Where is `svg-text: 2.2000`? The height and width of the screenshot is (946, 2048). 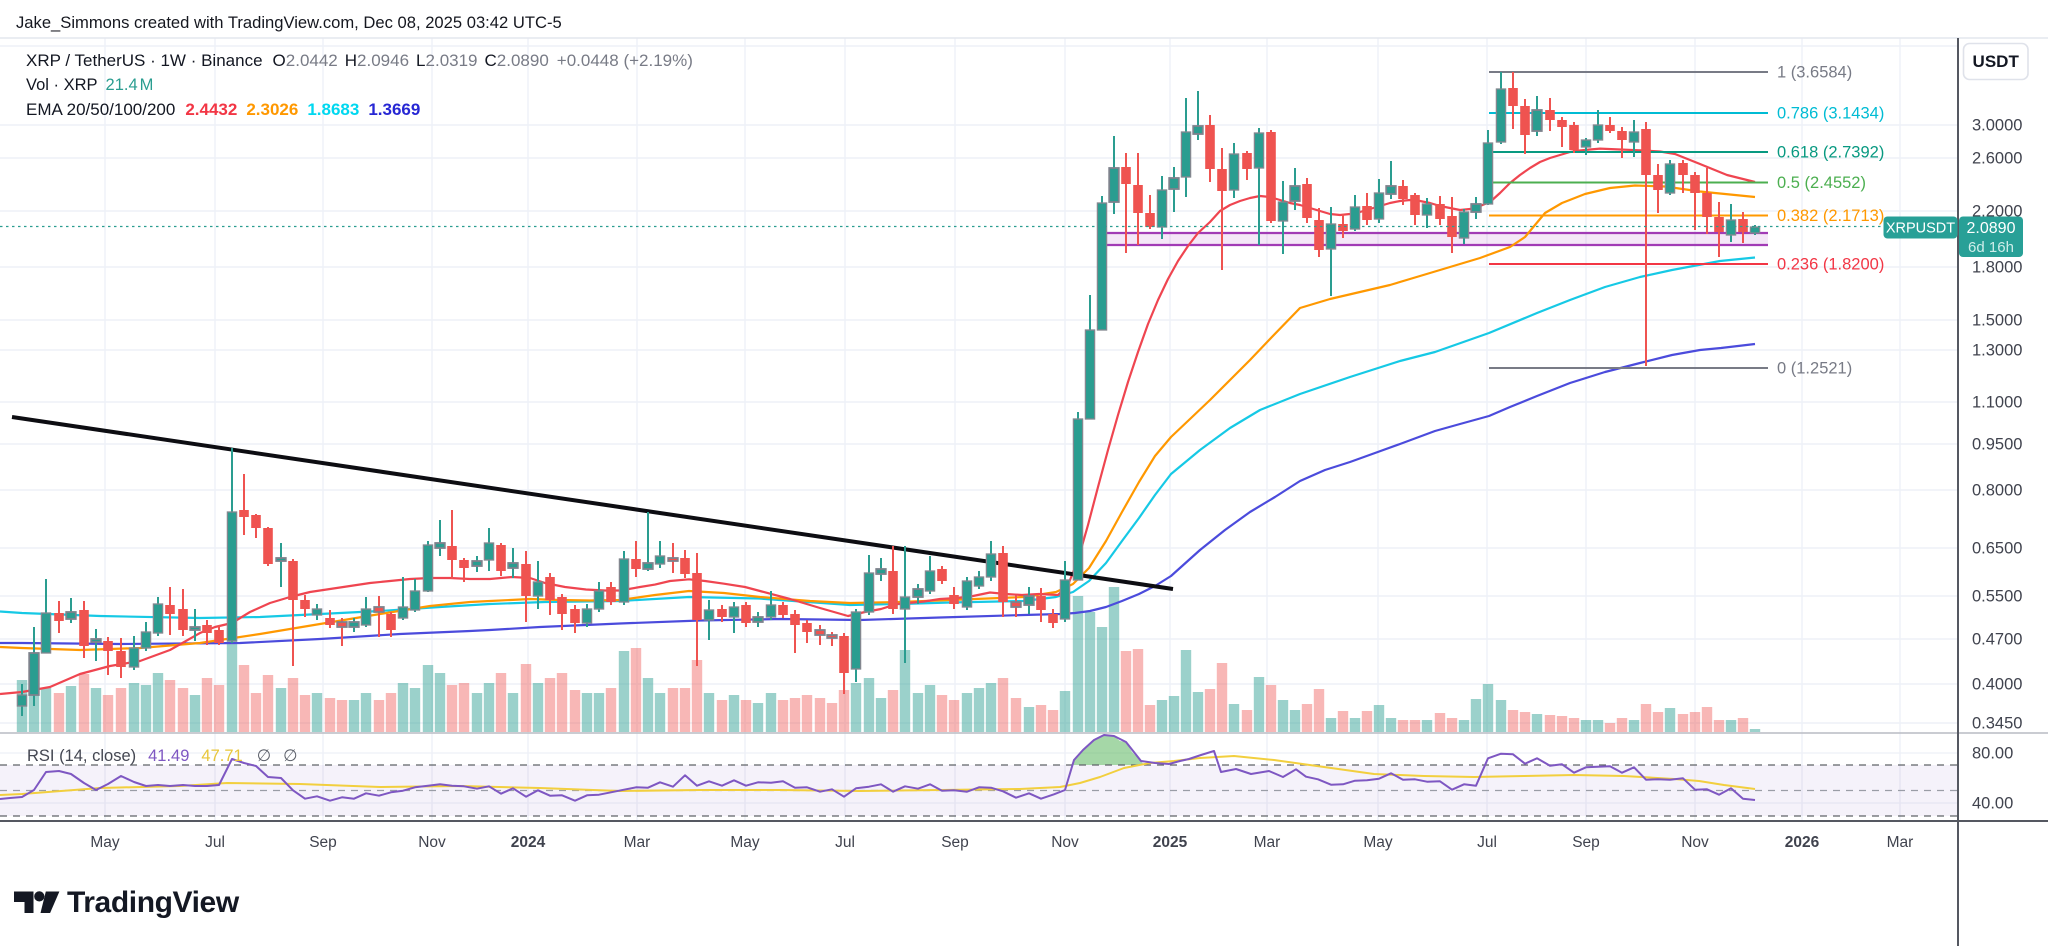 svg-text: 2.2000 is located at coordinates (1997, 212).